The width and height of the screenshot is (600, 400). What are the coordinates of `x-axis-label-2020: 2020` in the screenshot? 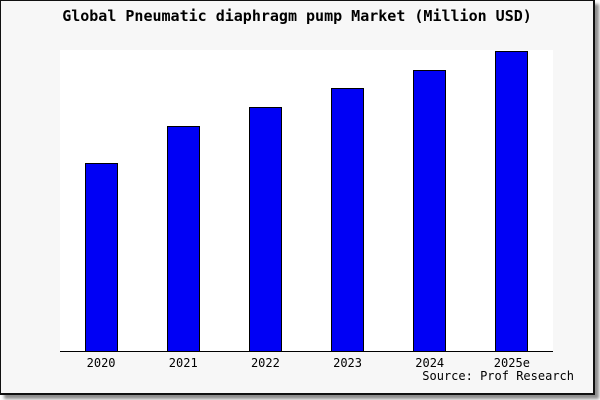 It's located at (101, 363).